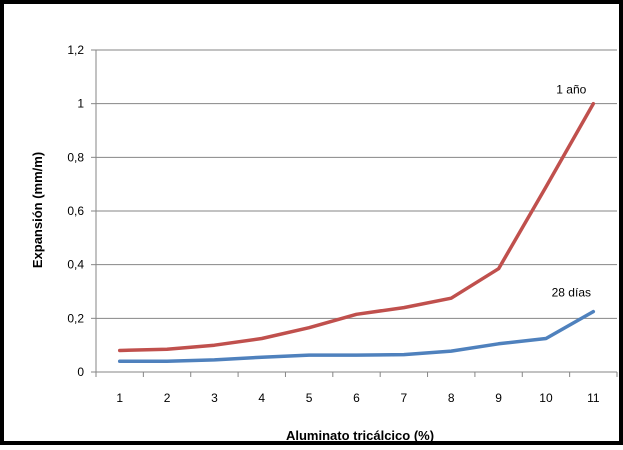  What do you see at coordinates (360, 435) in the screenshot?
I see `x-axis-title: Aluminato tricálcico (%)` at bounding box center [360, 435].